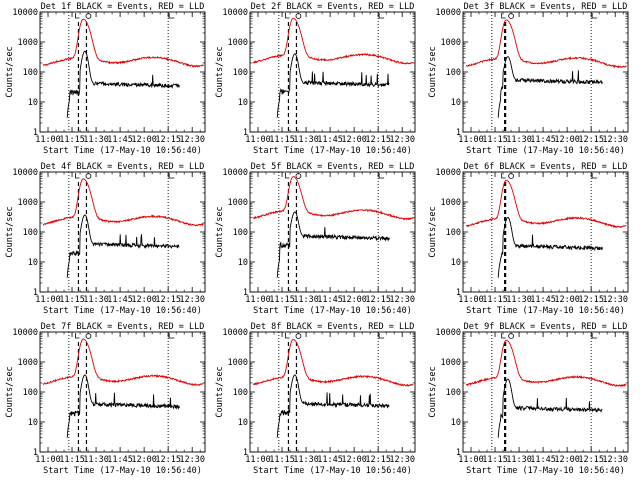  Describe the element at coordinates (546, 167) in the screenshot. I see `panel-title: Det 6f BLACK = Events, RED = LLD` at that location.